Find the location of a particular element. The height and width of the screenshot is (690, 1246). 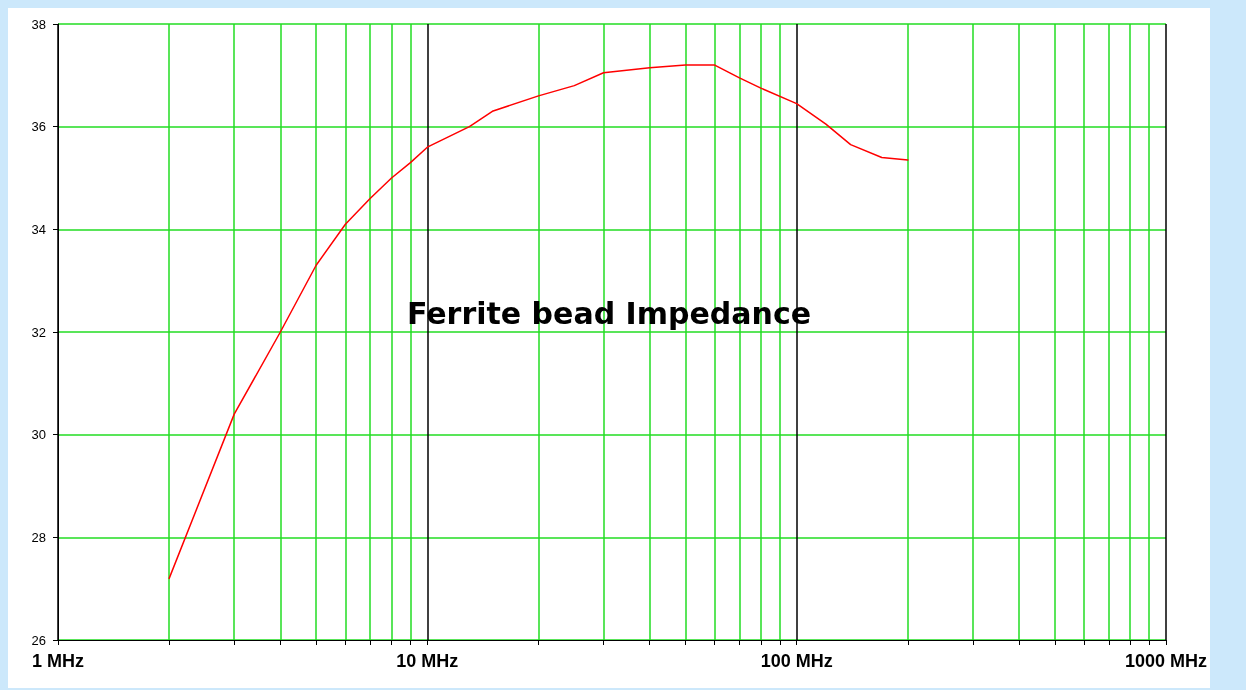

x-tick-label: 100 MHz is located at coordinates (796, 661).